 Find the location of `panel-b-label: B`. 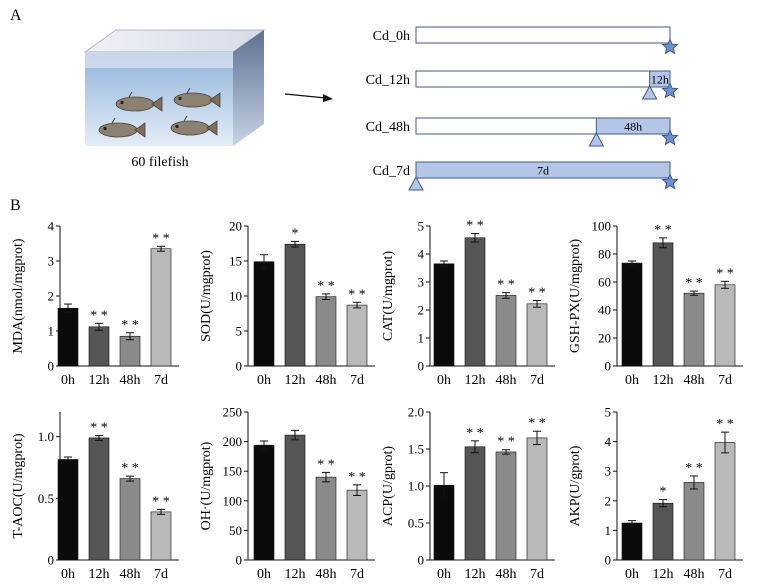

panel-b-label: B is located at coordinates (15, 205).